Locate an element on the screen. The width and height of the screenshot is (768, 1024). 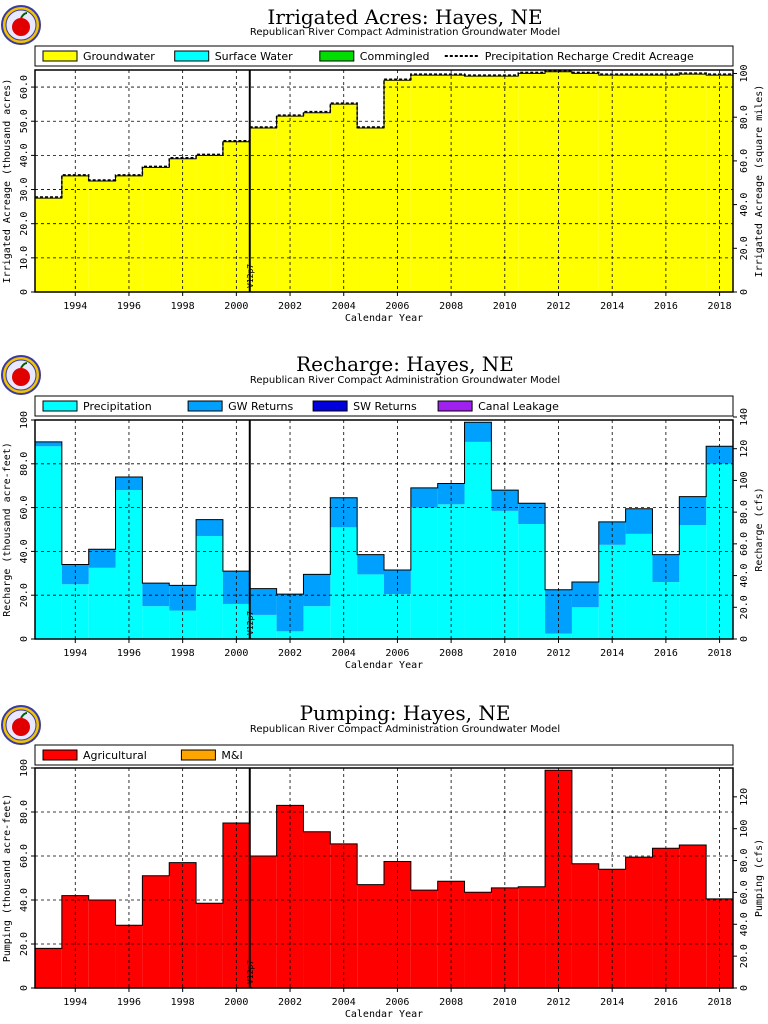
legend-item-1: Precipitation is located at coordinates (97, 406).